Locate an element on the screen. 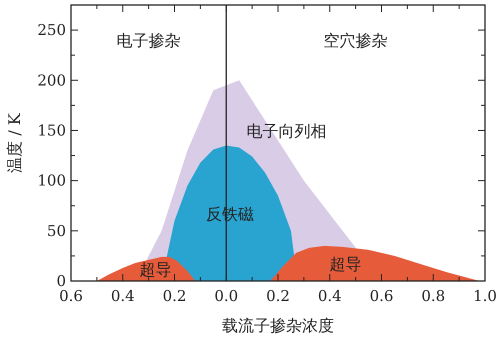 The image size is (500, 345). series-label: 电子向列相 is located at coordinates (286, 130).